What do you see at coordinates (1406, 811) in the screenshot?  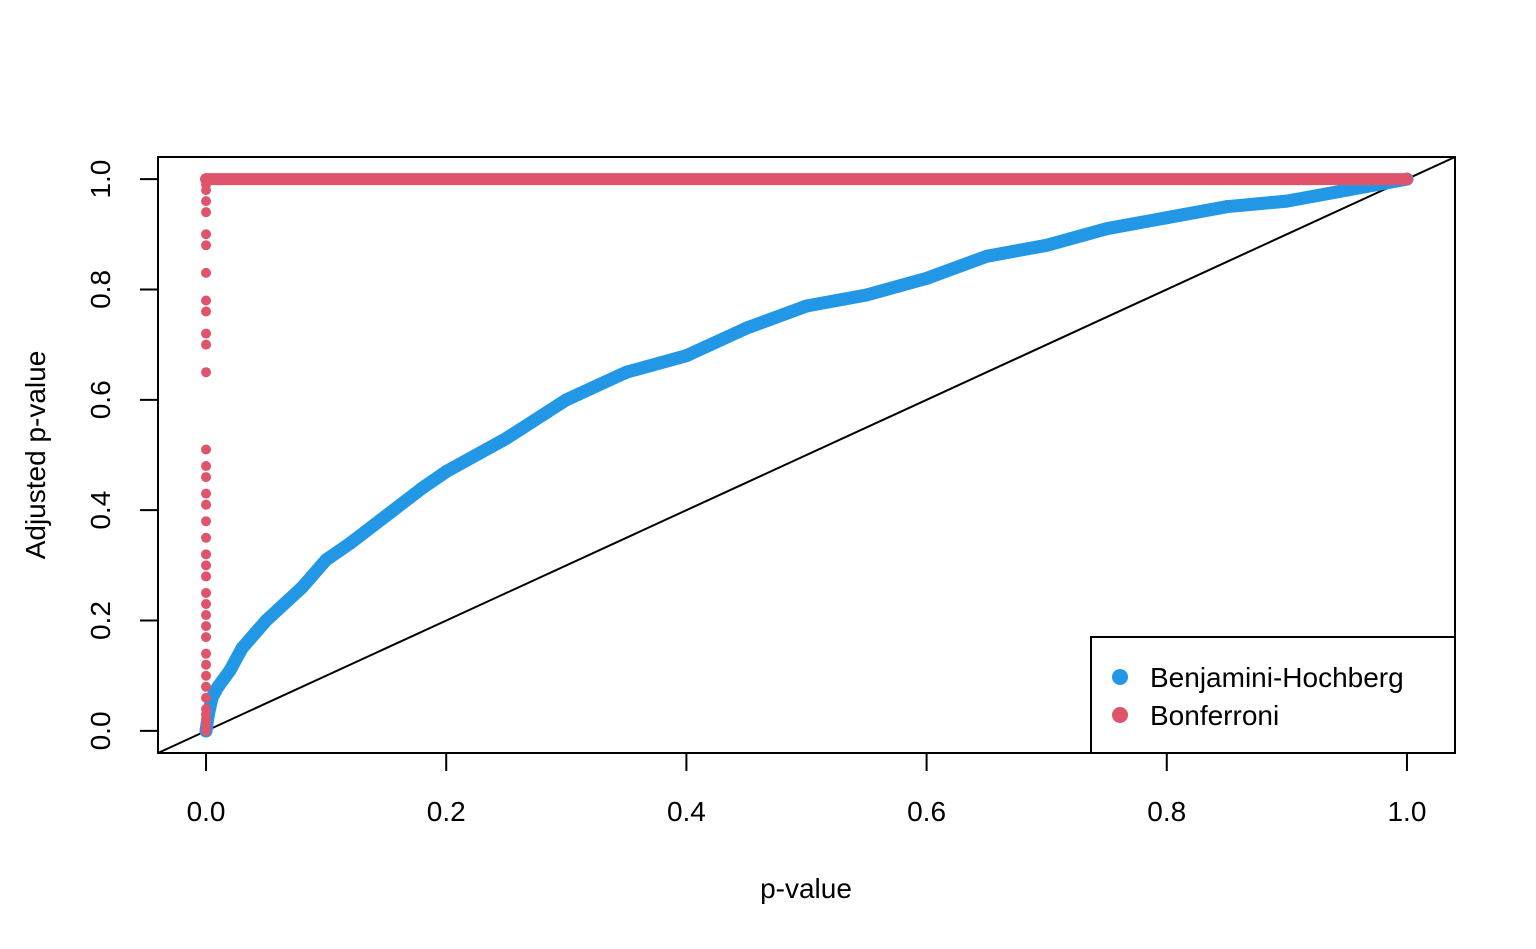 I see `x-tick-label: 1.0` at bounding box center [1406, 811].